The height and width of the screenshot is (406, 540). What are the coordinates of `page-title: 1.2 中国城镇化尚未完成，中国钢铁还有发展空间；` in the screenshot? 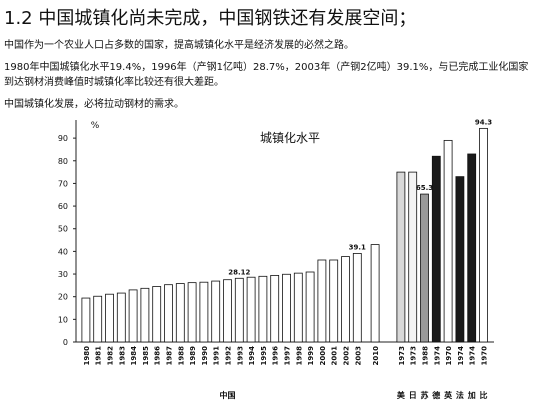 It's located at (210, 18).